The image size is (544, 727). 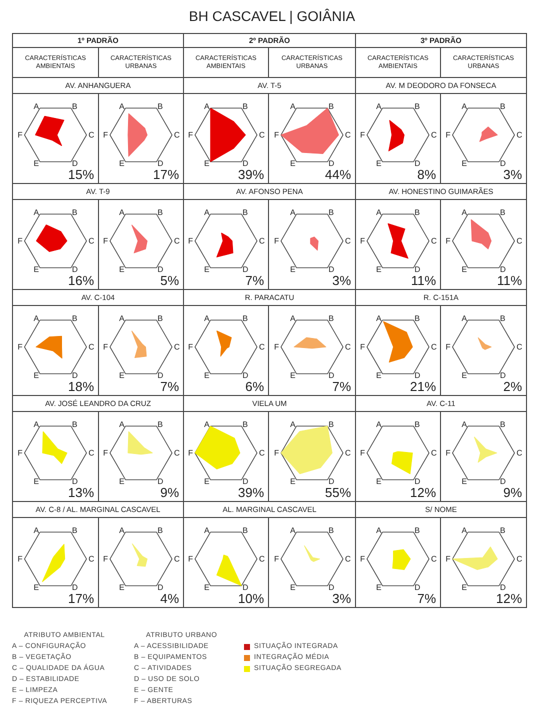 I want to click on text: BH CASCAVEL | GOIÂNIA, so click(x=272, y=16).